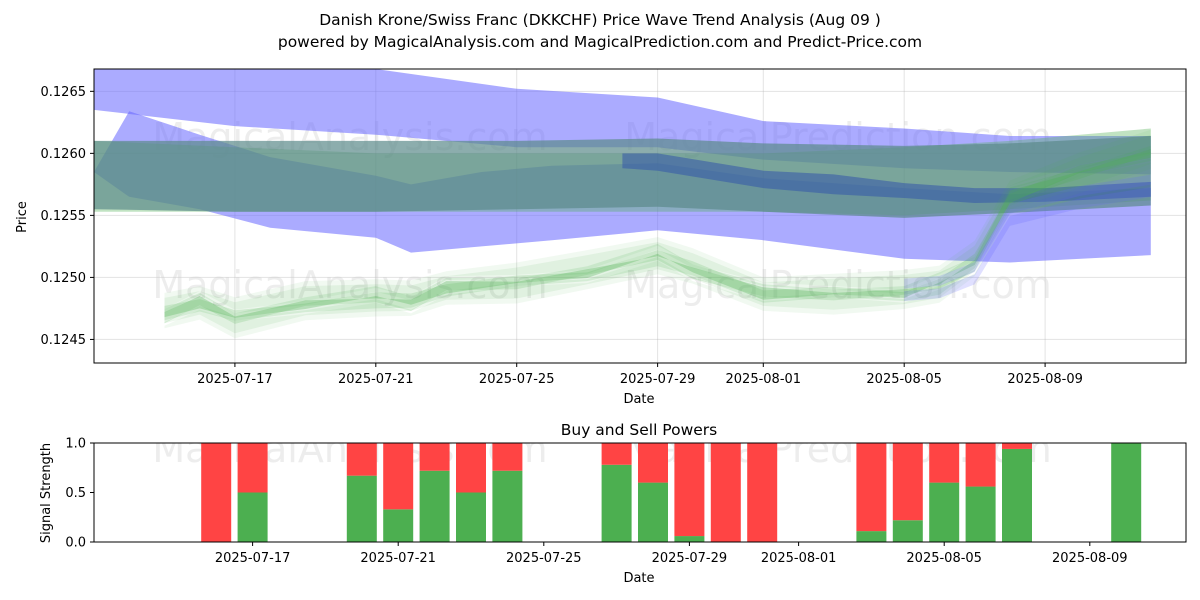 This screenshot has height=600, width=1200. What do you see at coordinates (46, 493) in the screenshot?
I see `bottom-y-axis-label: Signal Strength` at bounding box center [46, 493].